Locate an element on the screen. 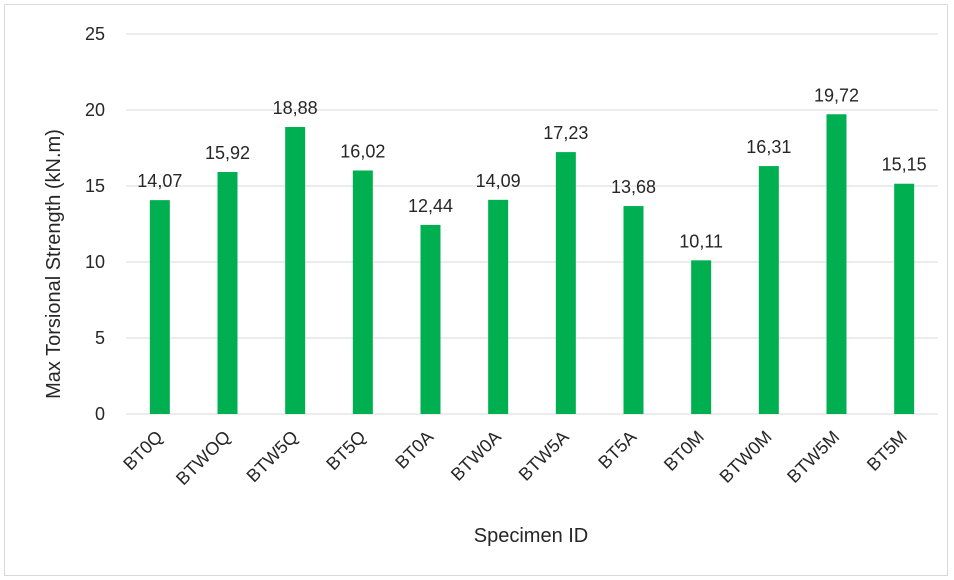  data-label: 16,31 is located at coordinates (768, 147).